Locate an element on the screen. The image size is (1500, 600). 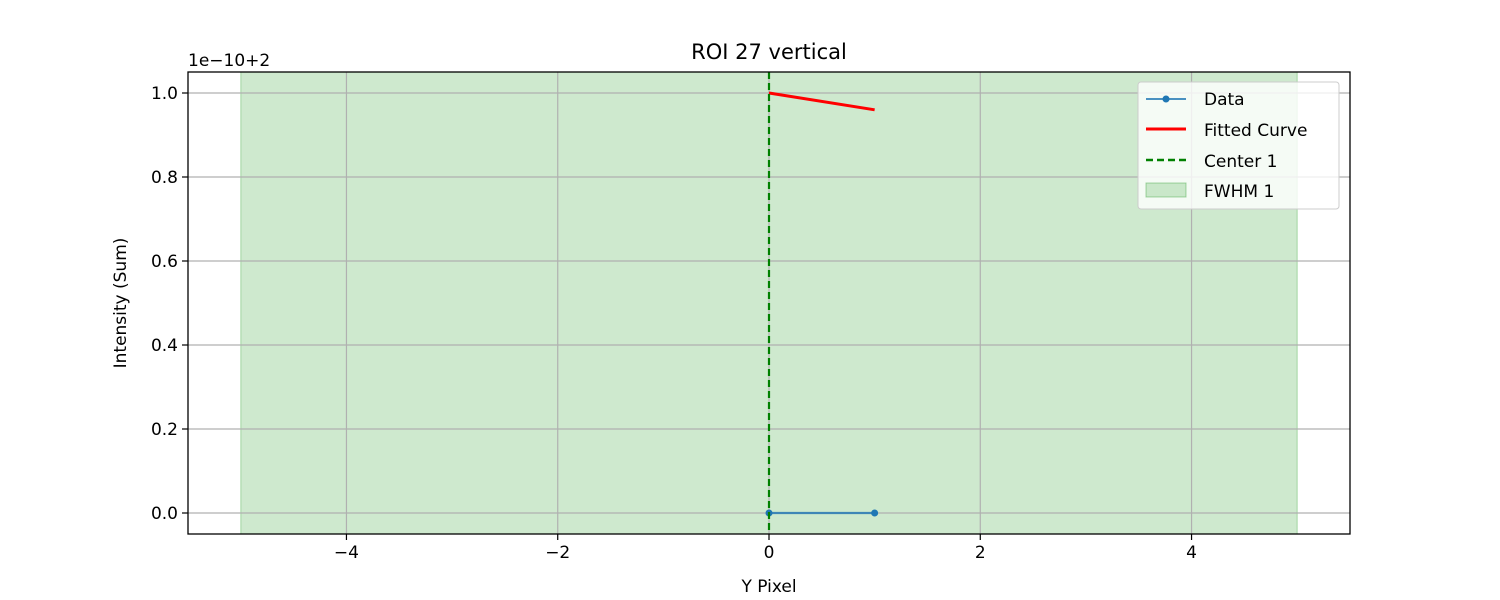
legend-label-data: Data is located at coordinates (1224, 100).